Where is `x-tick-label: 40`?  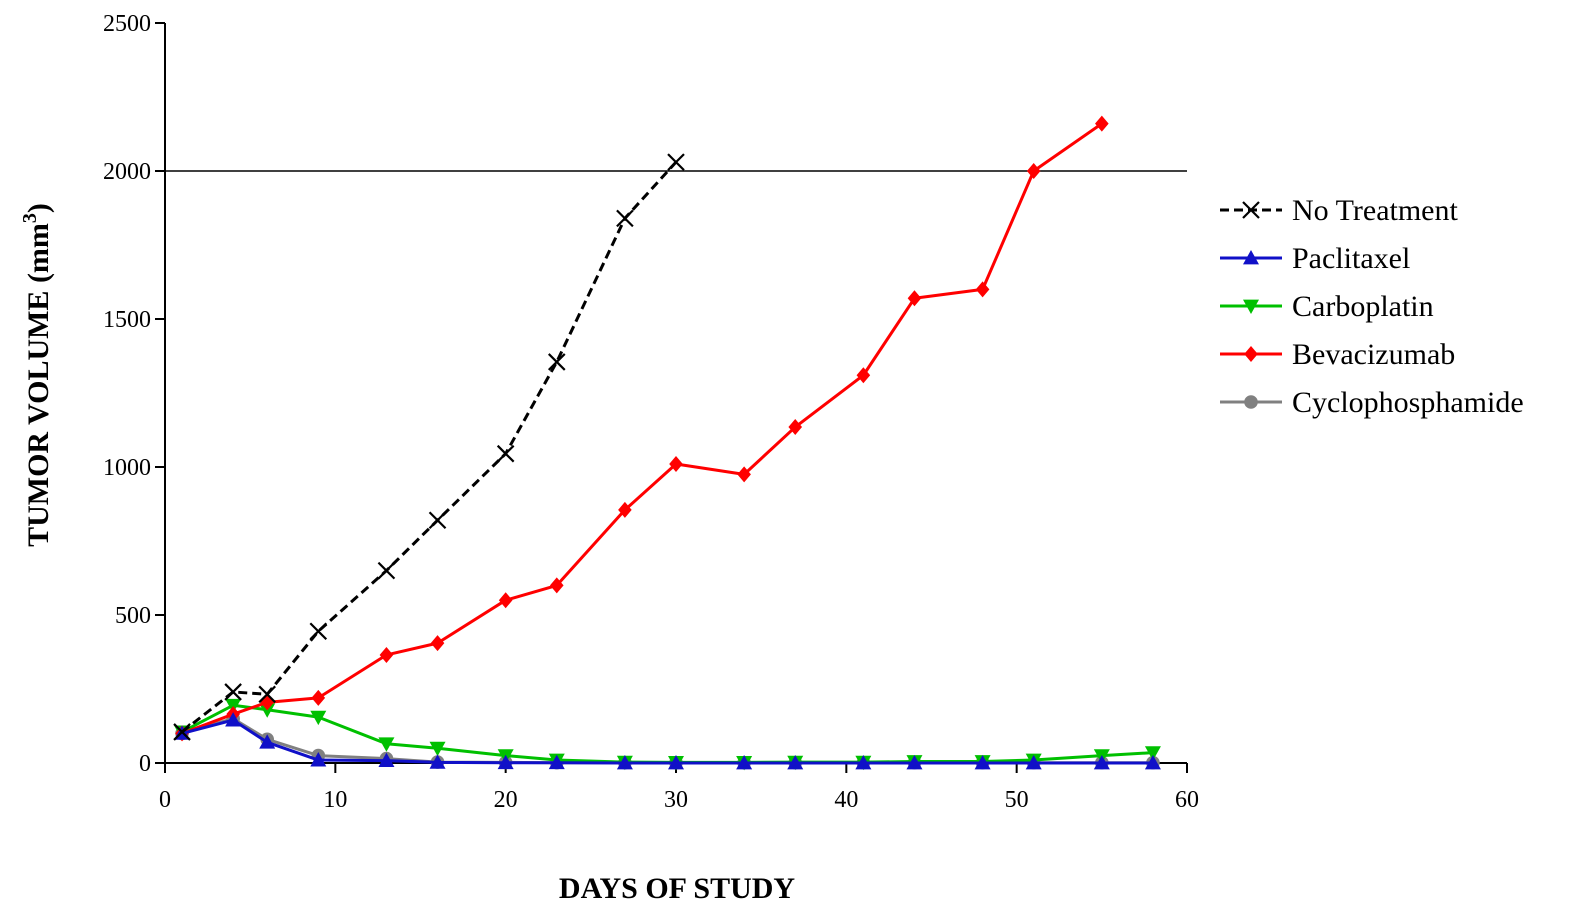
x-tick-label: 40 is located at coordinates (846, 800).